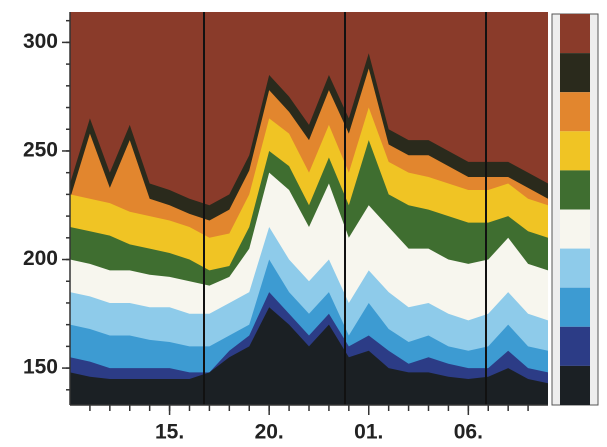 This screenshot has width=607, height=447. Describe the element at coordinates (468, 432) in the screenshot. I see `x-tick-label: 06.` at that location.